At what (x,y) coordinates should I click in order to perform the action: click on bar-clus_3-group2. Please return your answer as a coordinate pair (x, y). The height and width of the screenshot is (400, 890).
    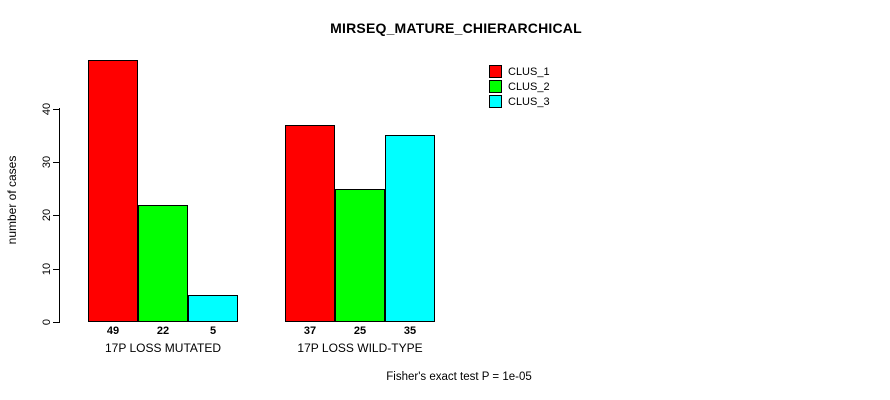
    Looking at the image, I should click on (410, 228).